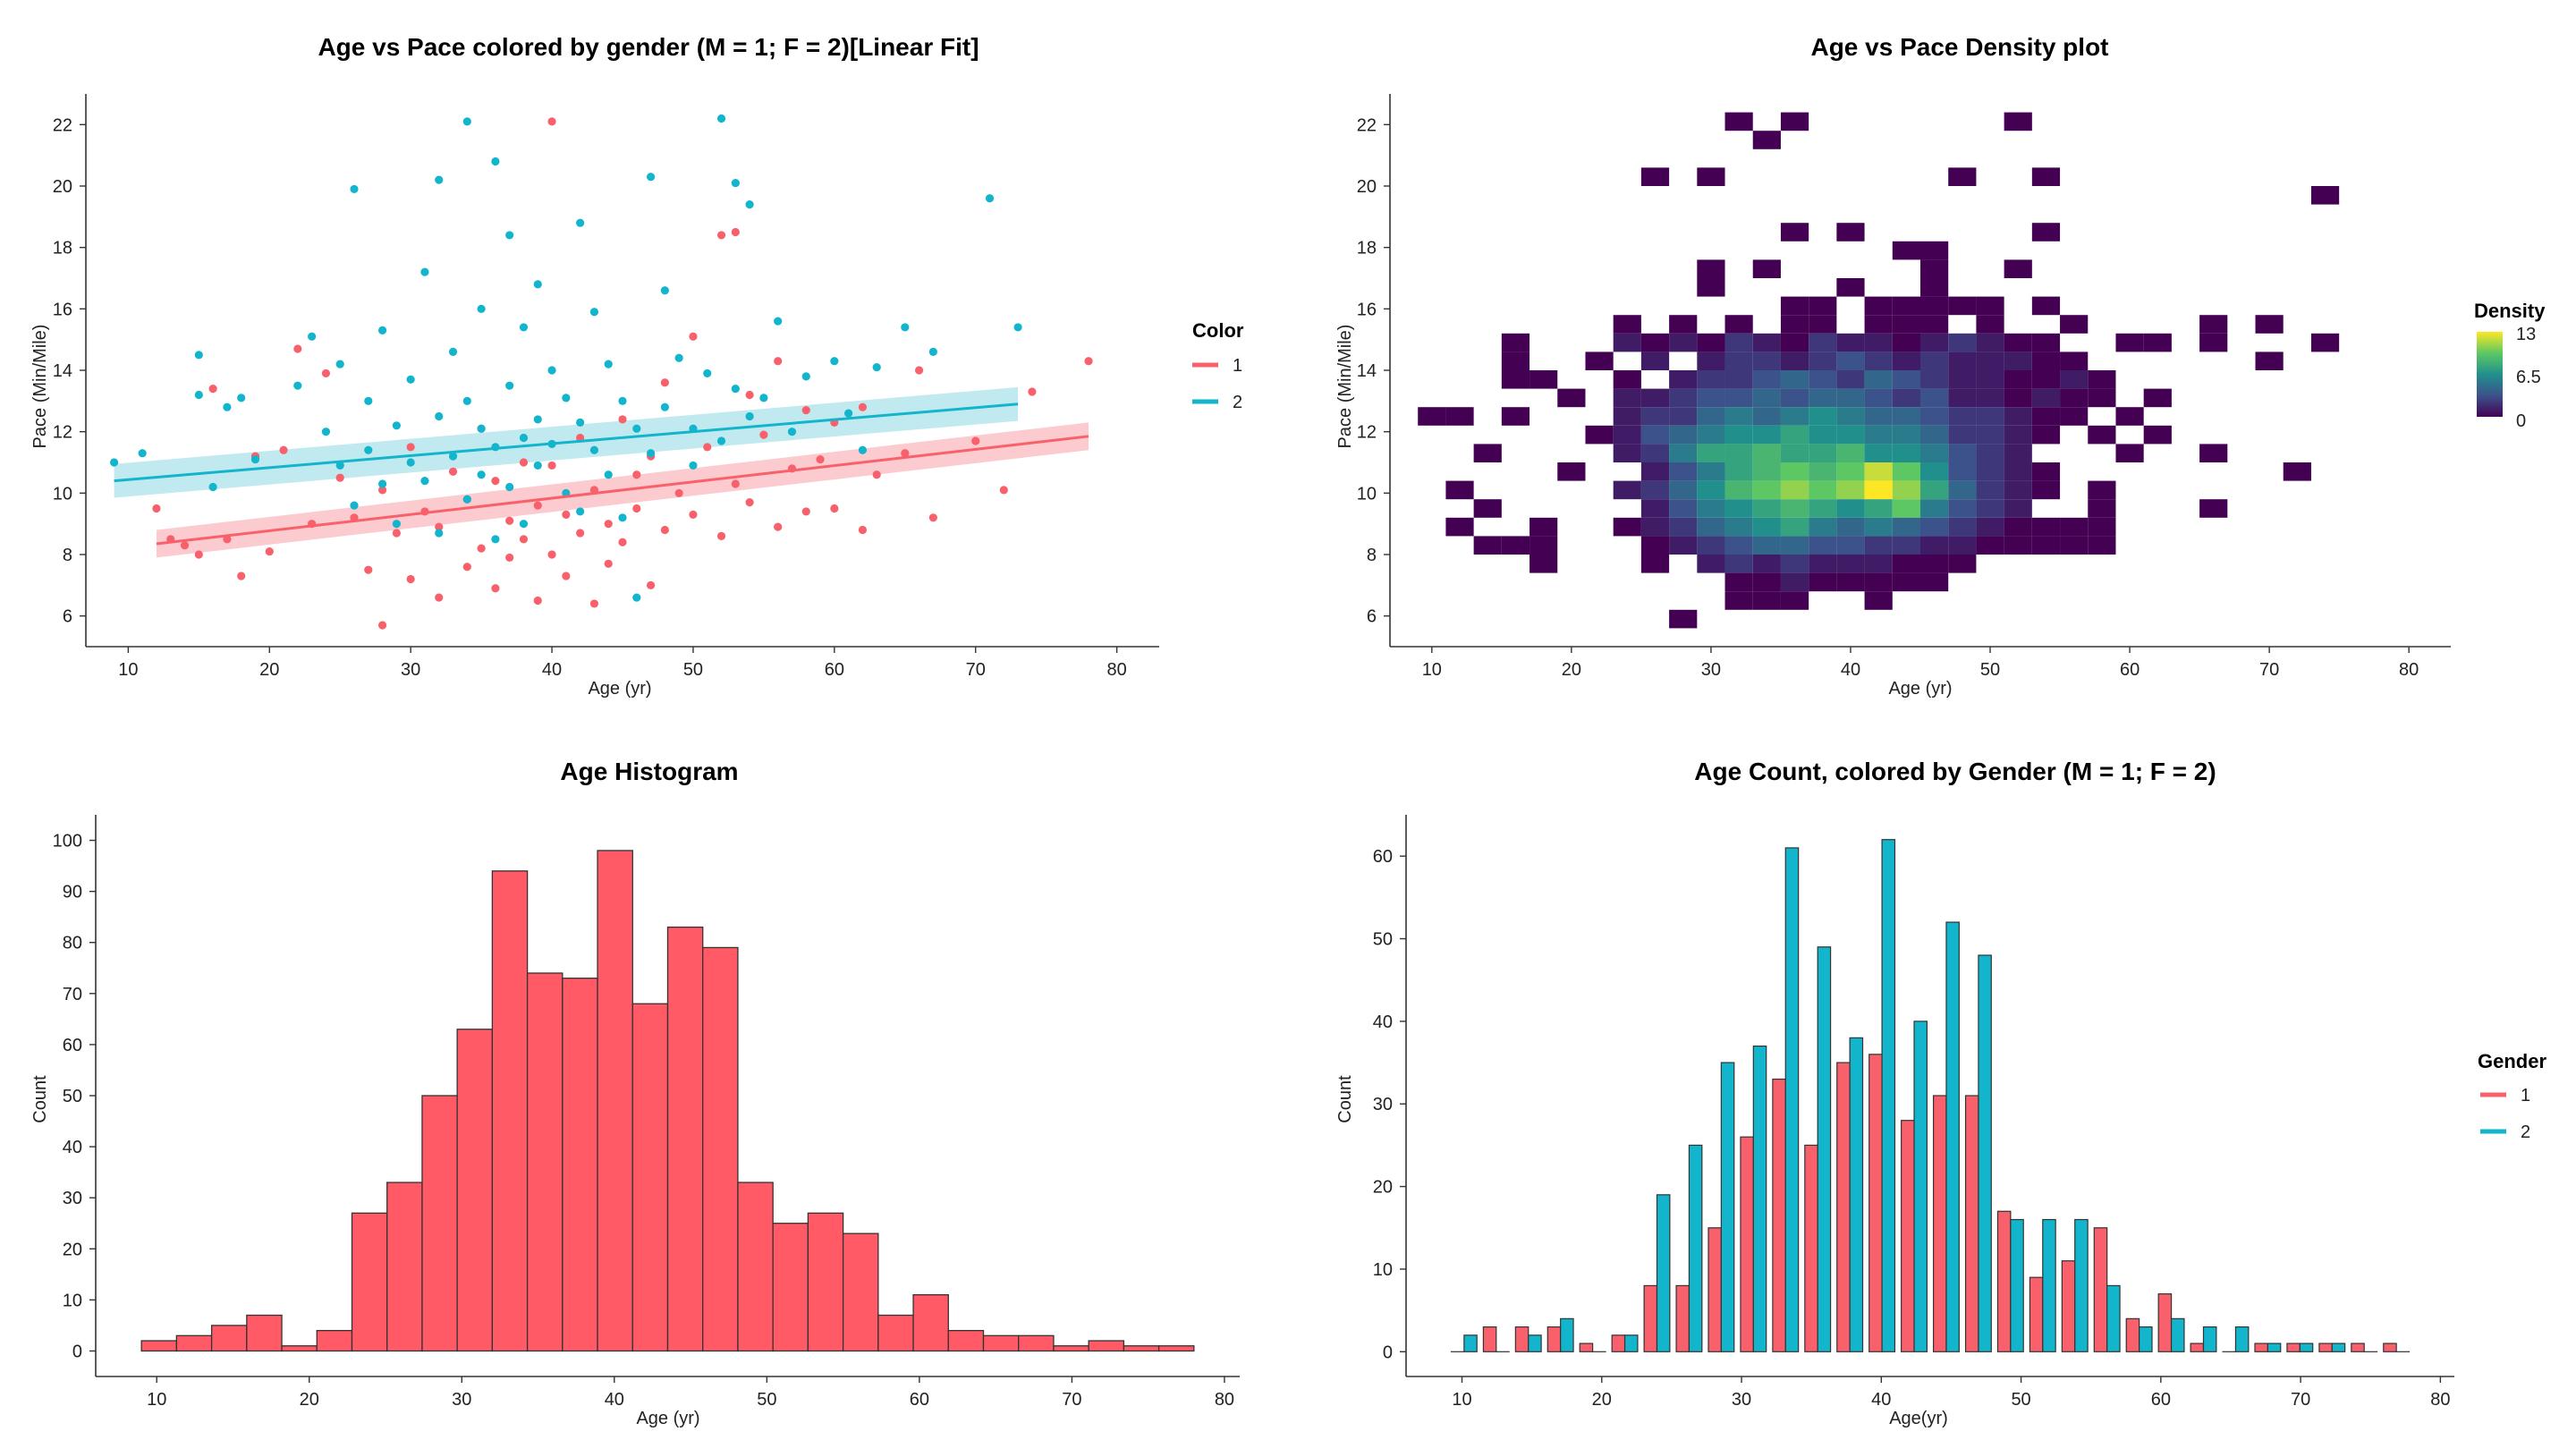 The image size is (2576, 1440). What do you see at coordinates (67, 841) in the screenshot?
I see `histogram-y-tick-label: 100` at bounding box center [67, 841].